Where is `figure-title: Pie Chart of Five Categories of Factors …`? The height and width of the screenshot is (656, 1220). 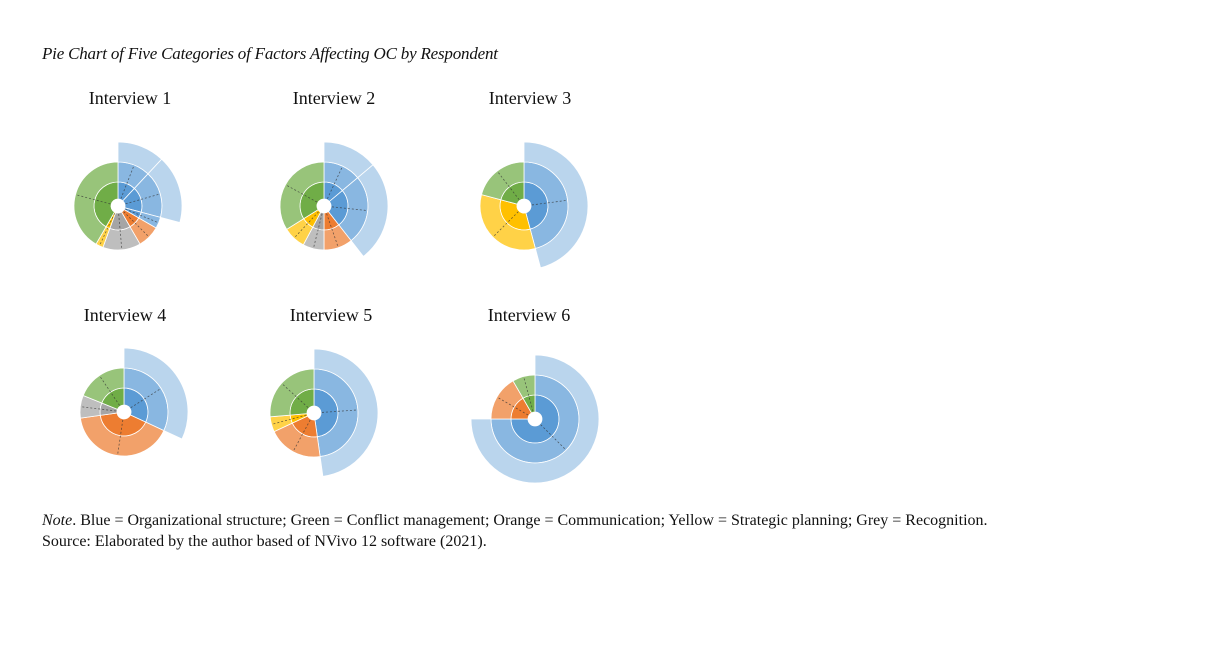
figure-title: Pie Chart of Five Categories of Factors … is located at coordinates (270, 53).